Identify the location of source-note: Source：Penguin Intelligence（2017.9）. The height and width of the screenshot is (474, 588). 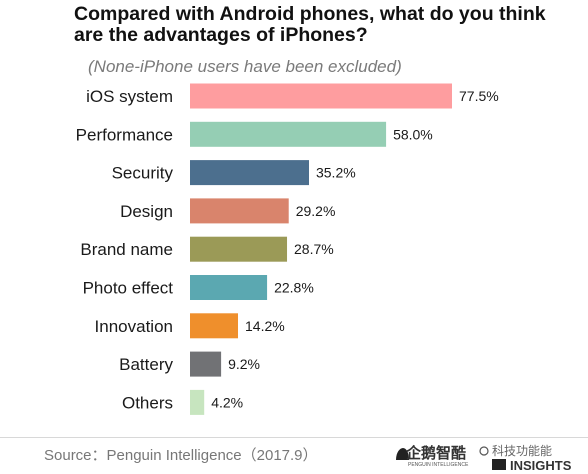
(181, 455).